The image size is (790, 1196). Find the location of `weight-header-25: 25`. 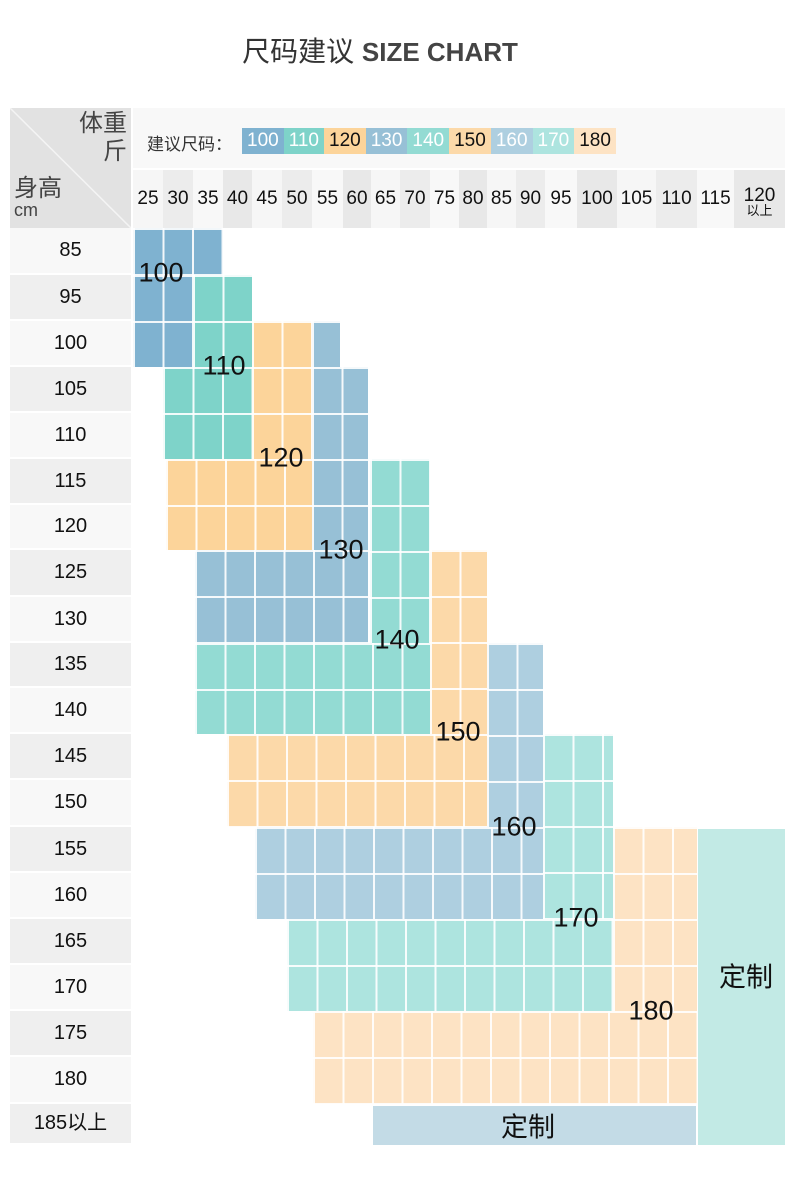

weight-header-25: 25 is located at coordinates (148, 199).